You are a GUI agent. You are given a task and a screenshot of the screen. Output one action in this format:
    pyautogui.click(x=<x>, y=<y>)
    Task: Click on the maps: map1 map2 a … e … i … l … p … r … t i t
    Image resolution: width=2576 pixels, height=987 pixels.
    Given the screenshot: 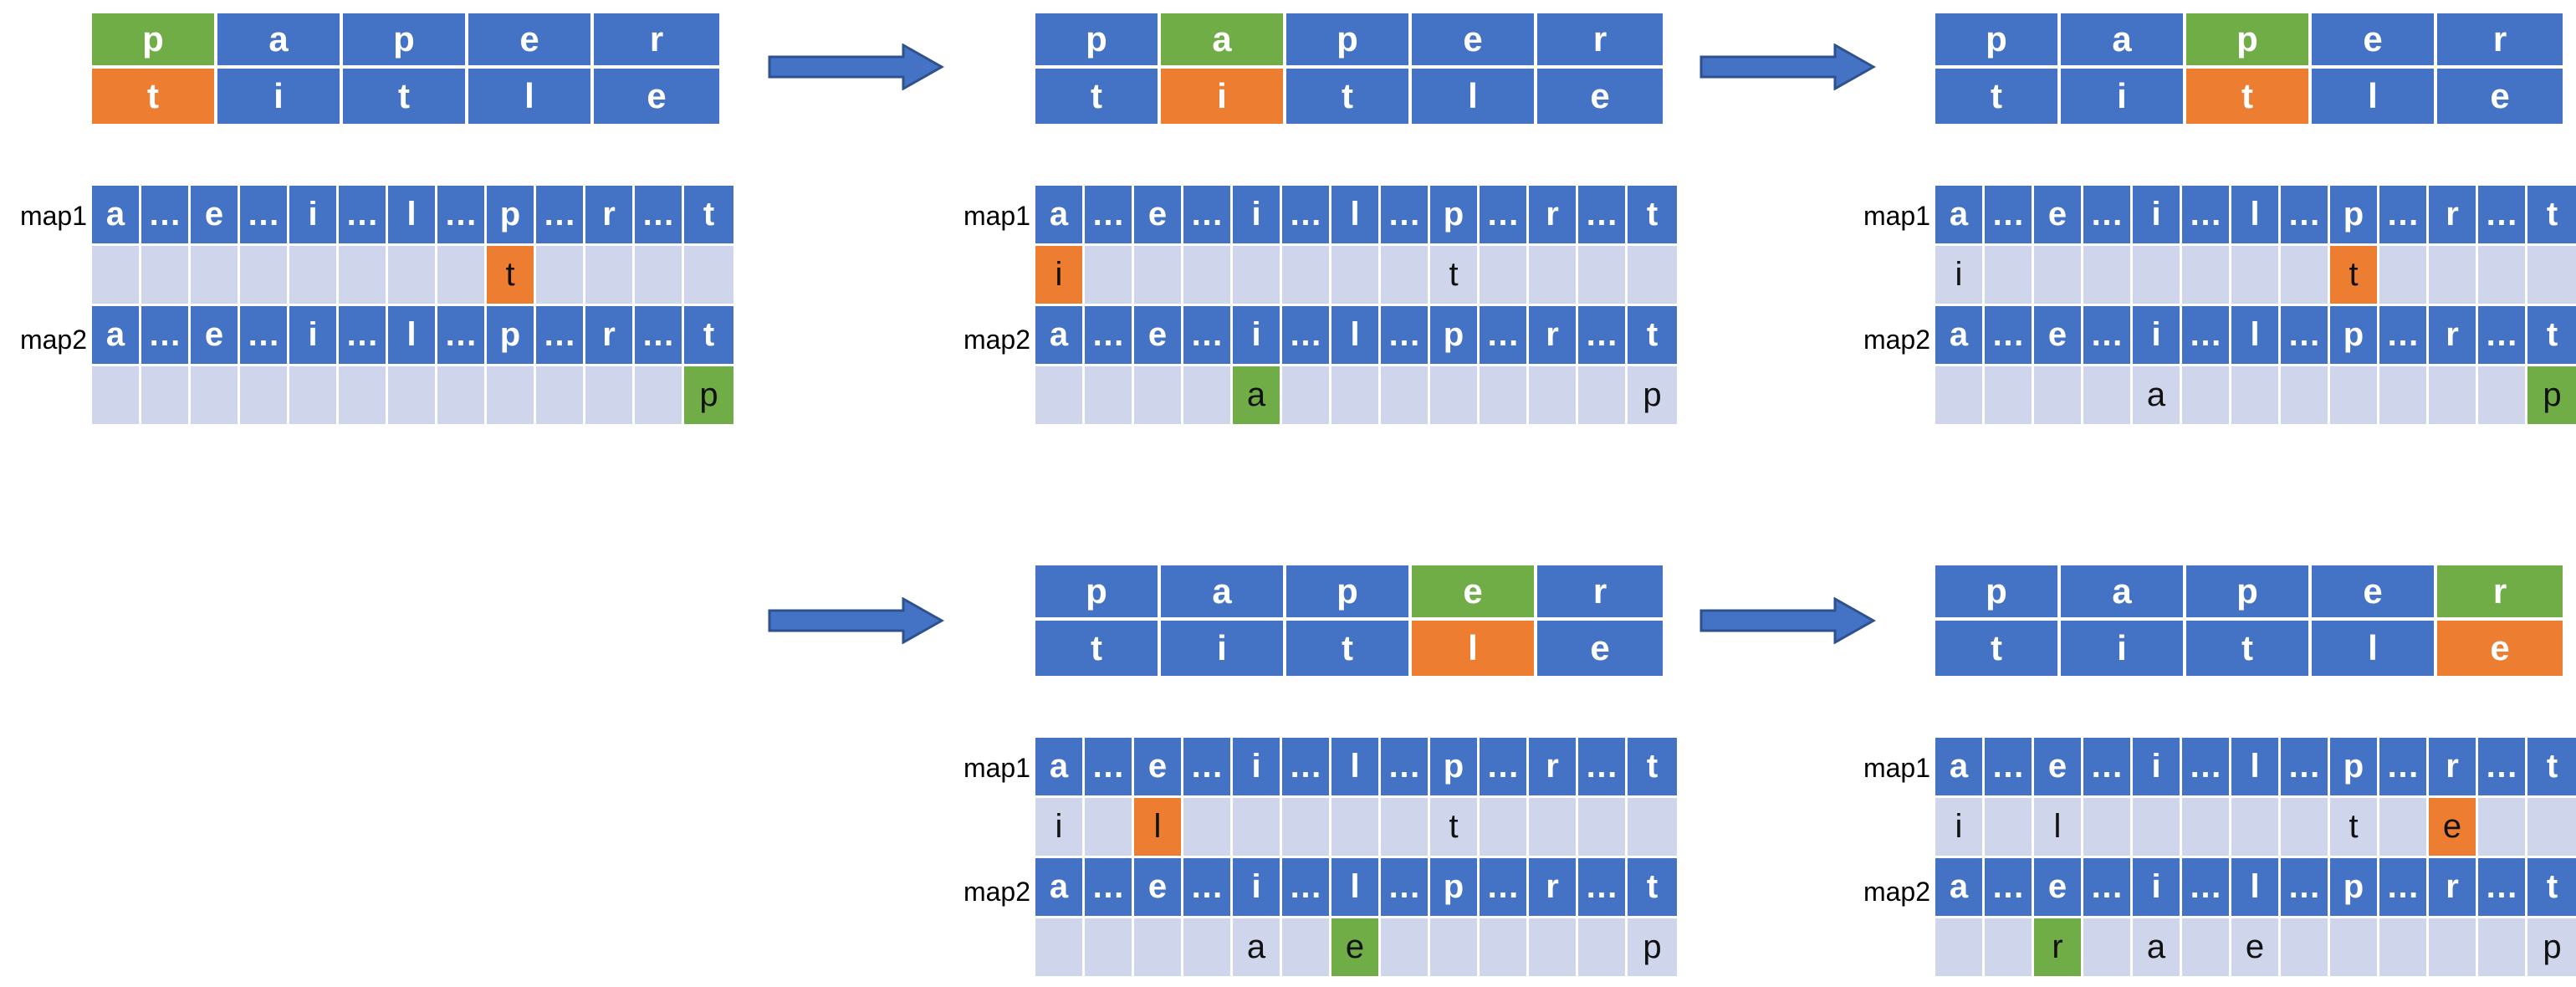 What is the action you would take?
    pyautogui.click(x=1320, y=306)
    